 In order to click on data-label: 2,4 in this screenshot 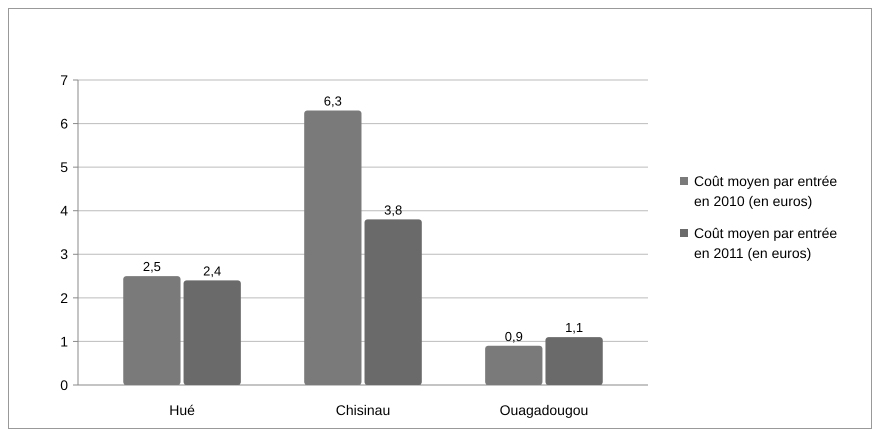, I will do `click(212, 270)`.